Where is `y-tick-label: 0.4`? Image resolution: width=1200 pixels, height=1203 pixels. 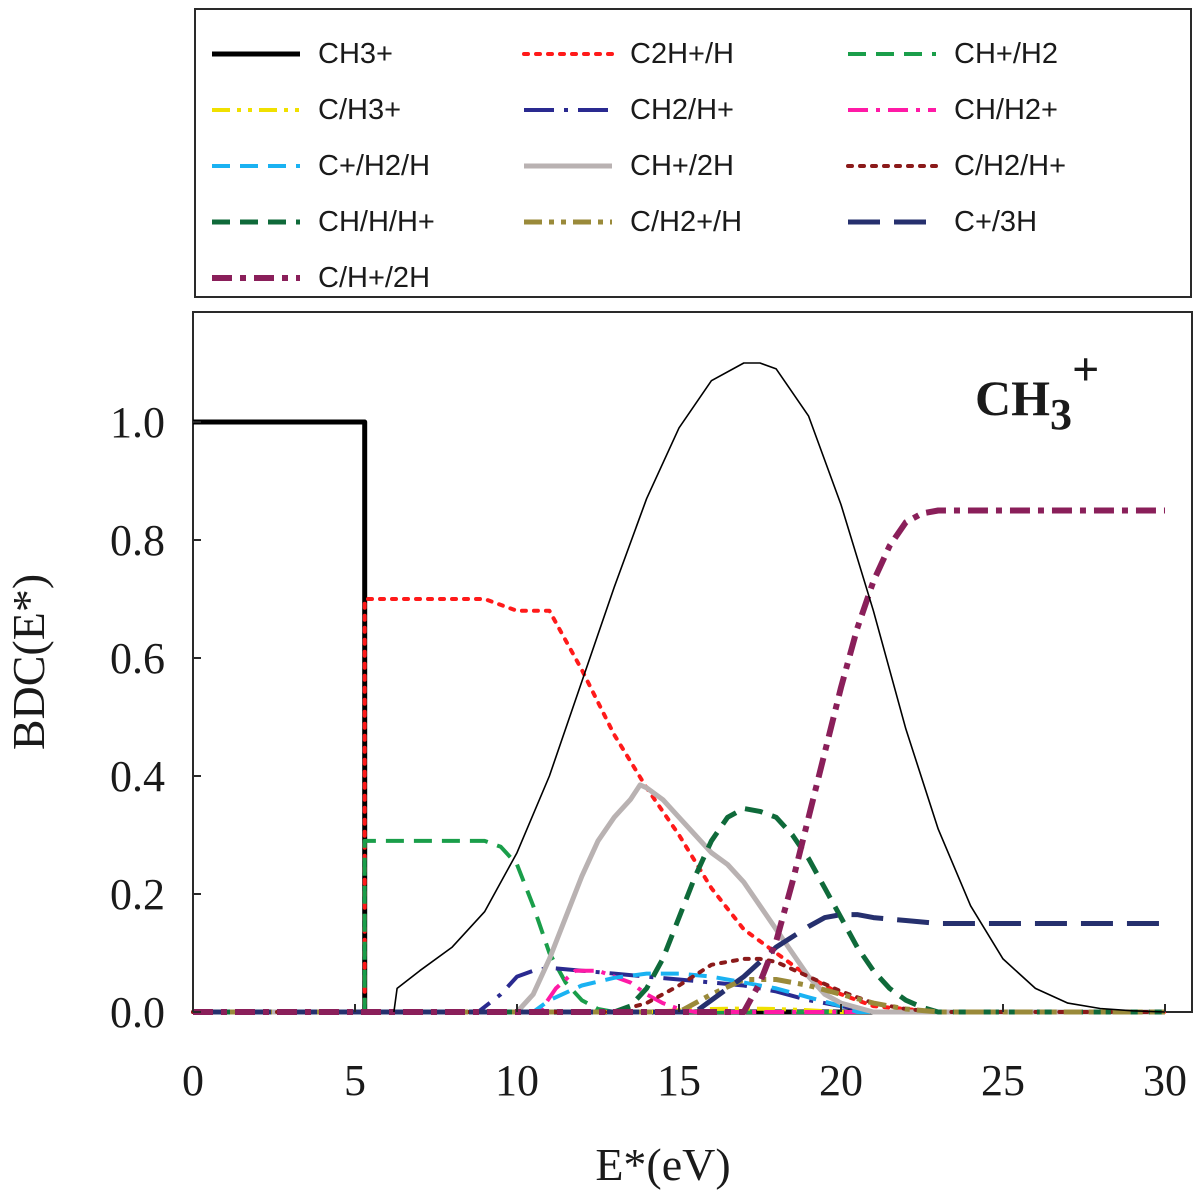
y-tick-label: 0.4 is located at coordinates (137, 776).